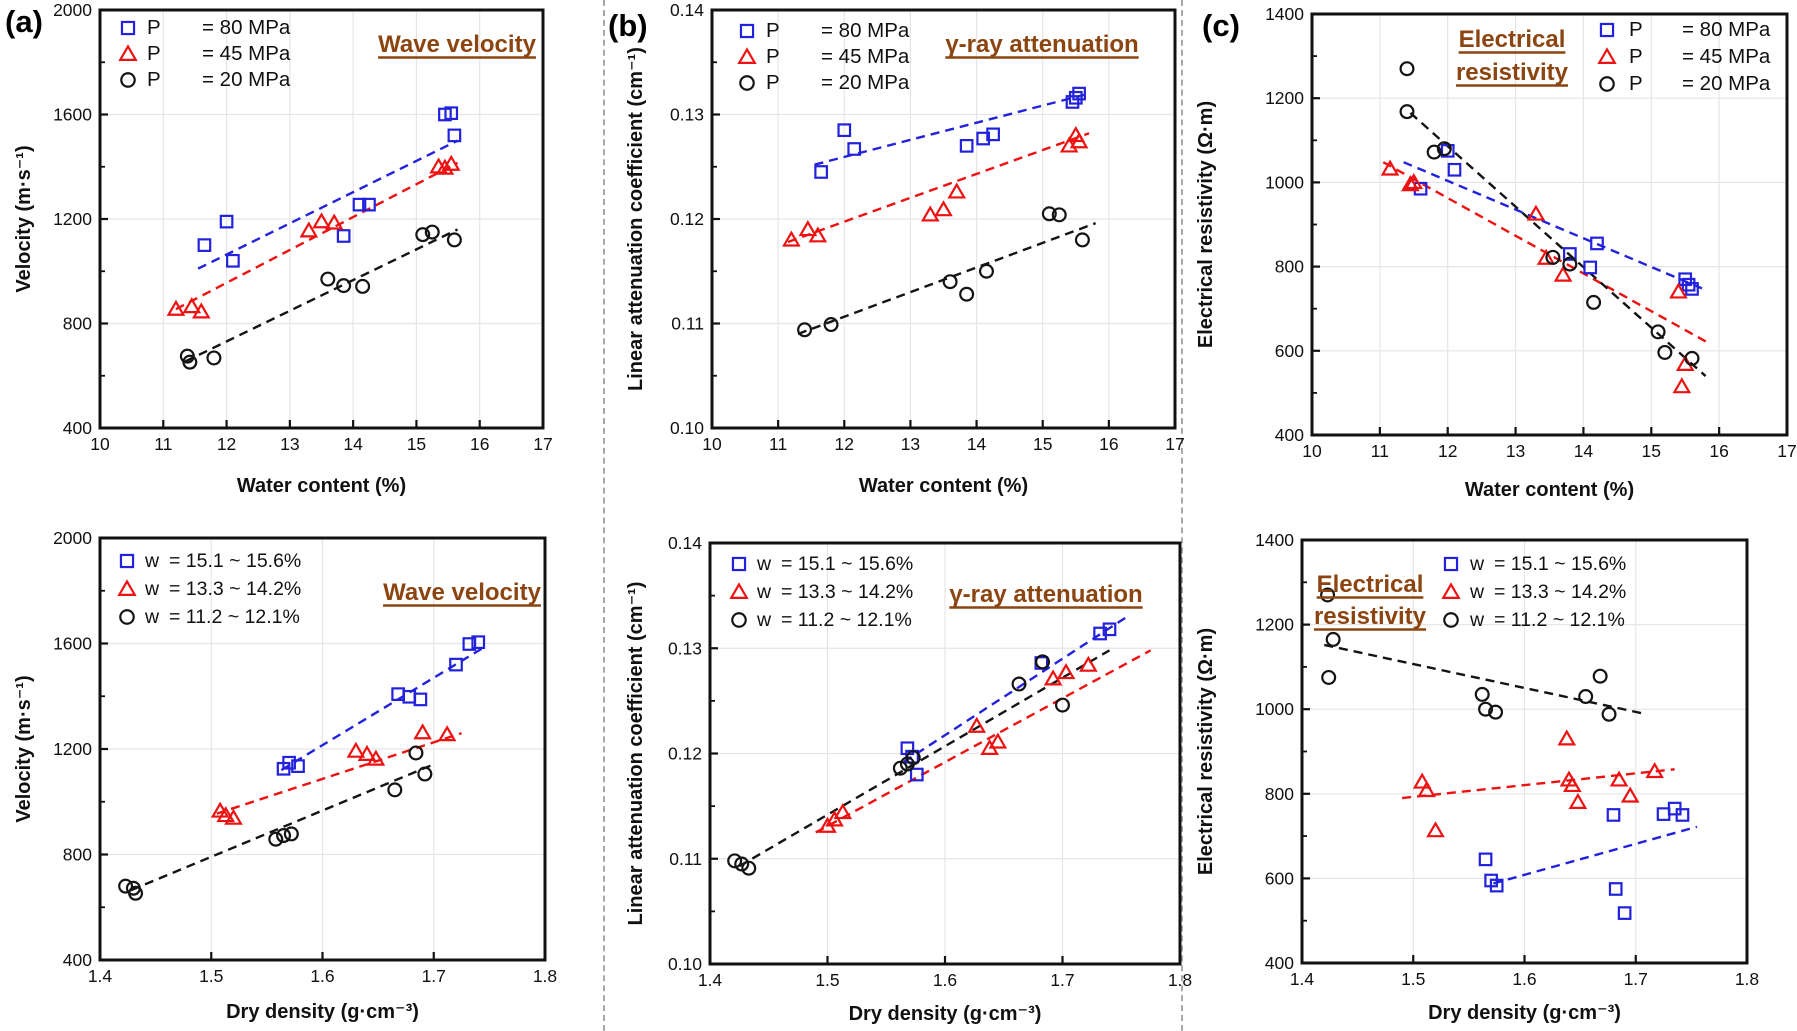  I want to click on legend-label: = 13.3 ~ 14.2%, so click(847, 592).